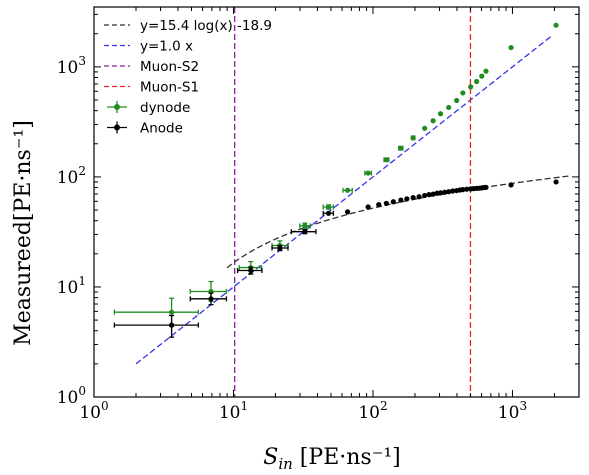 The width and height of the screenshot is (589, 475). I want to click on x-tick-label-1: 10⁰, so click(93, 411).